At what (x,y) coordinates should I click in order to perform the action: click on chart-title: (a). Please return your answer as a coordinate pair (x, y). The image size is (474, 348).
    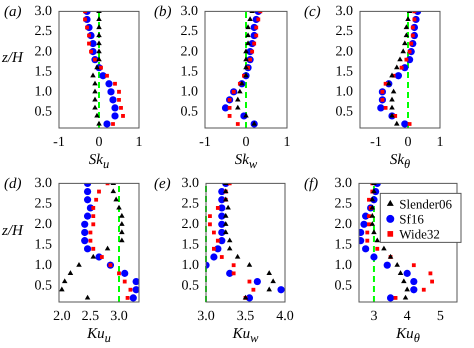
    Looking at the image, I should click on (13, 12).